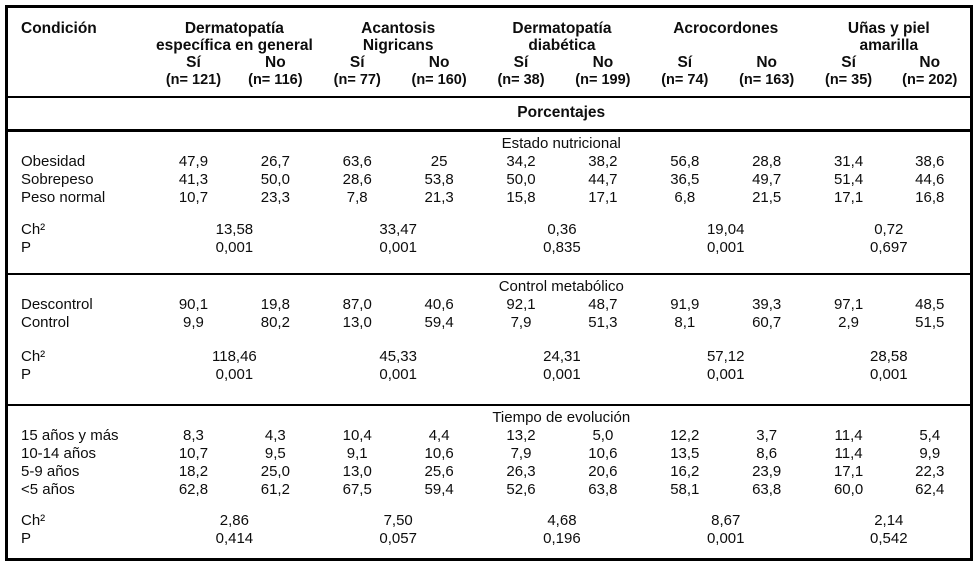  Describe the element at coordinates (193, 489) in the screenshot. I see `value-cell: 62,8` at that location.